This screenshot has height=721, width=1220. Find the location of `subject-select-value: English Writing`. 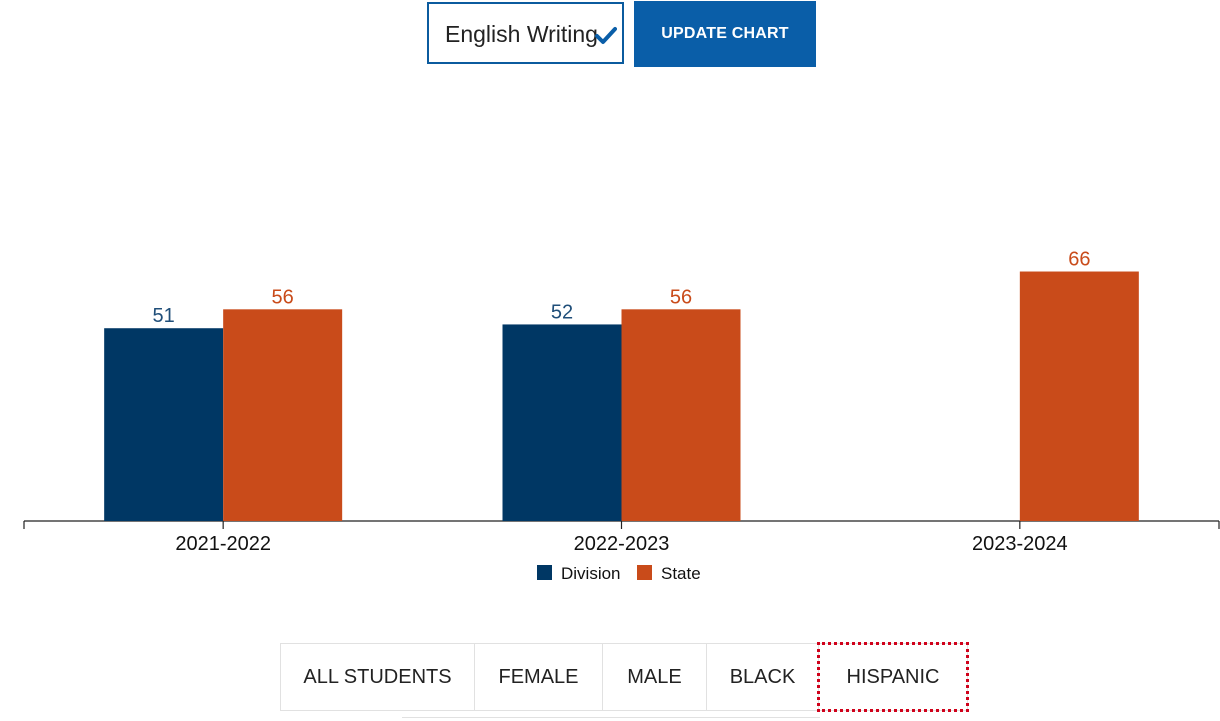

subject-select-value: English Writing is located at coordinates (521, 34).